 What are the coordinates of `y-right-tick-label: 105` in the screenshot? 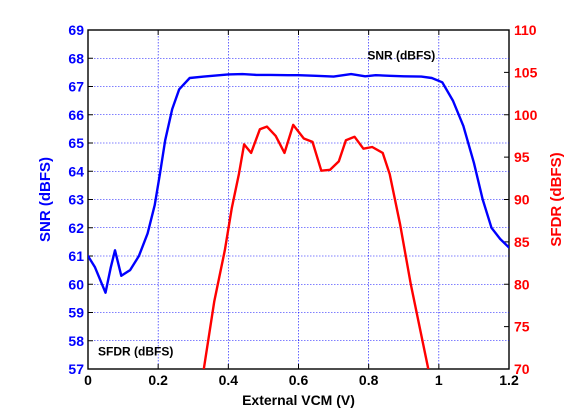 It's located at (526, 72).